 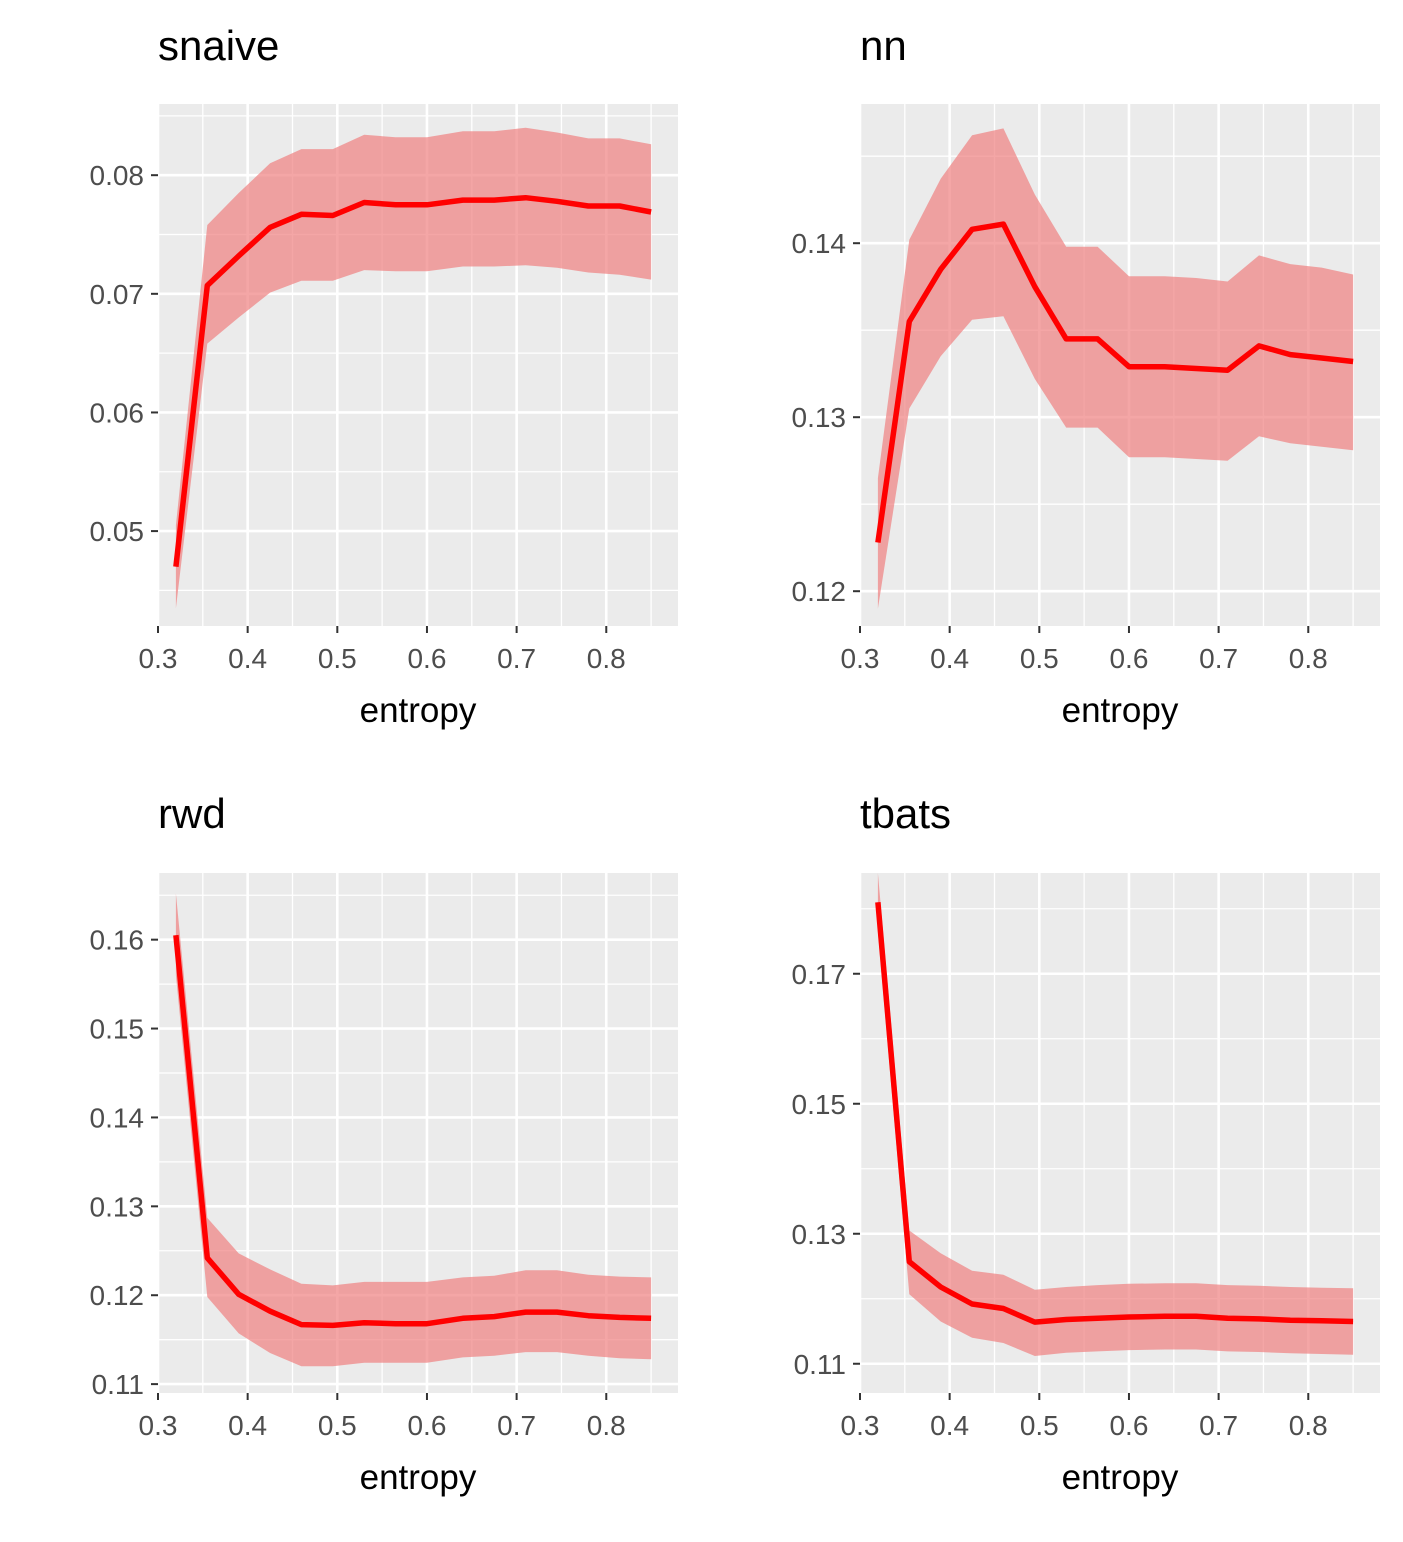 I want to click on panel-title: nn, so click(x=883, y=45).